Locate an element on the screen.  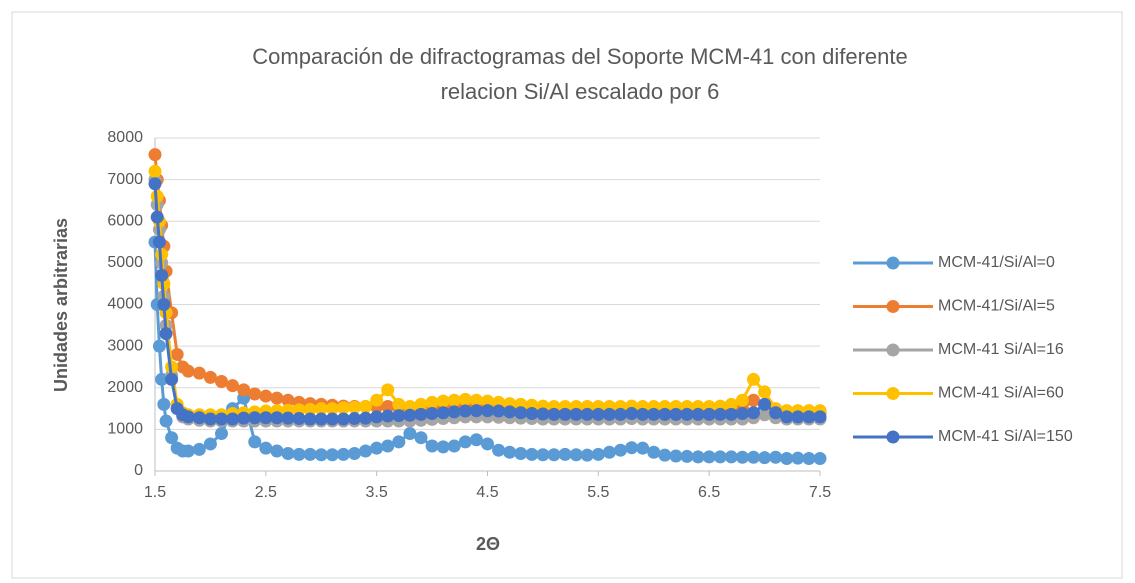
y-tick-label: 7000 is located at coordinates (125, 179).